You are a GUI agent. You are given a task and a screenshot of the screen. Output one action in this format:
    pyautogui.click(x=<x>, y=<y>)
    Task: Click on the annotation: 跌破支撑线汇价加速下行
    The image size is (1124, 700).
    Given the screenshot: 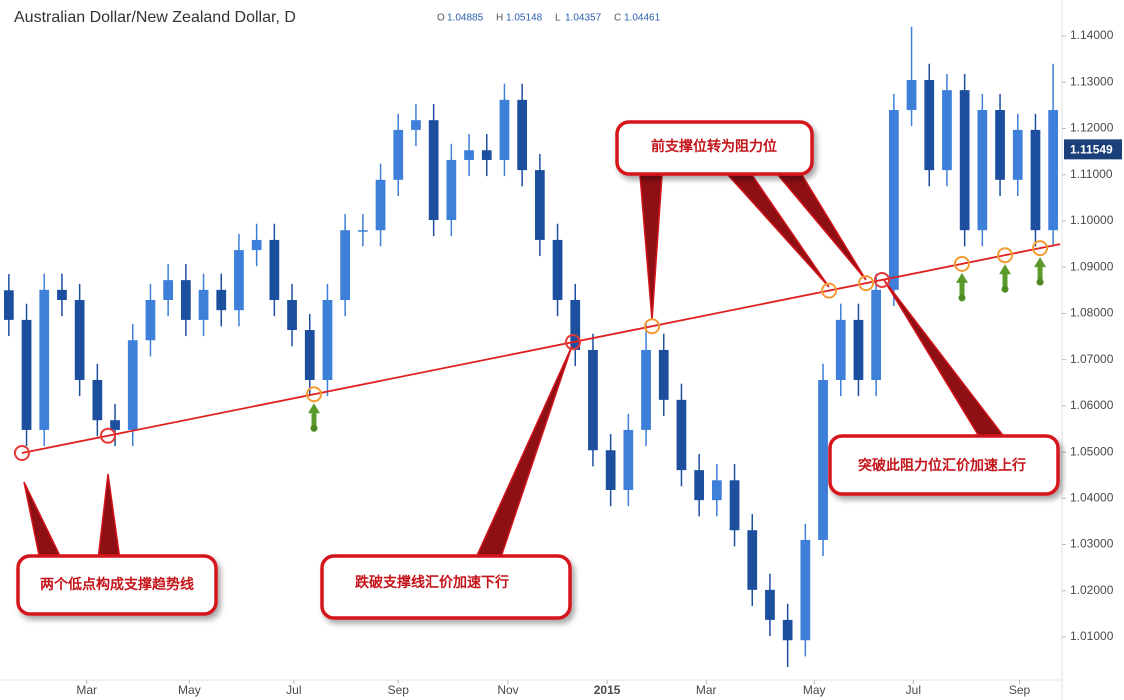 What is the action you would take?
    pyautogui.click(x=432, y=582)
    